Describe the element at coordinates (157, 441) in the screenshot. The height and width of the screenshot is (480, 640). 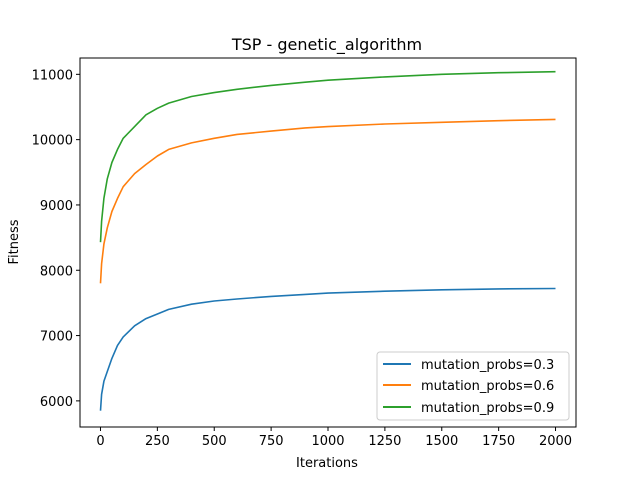
I see `x-tick-label: 250` at that location.